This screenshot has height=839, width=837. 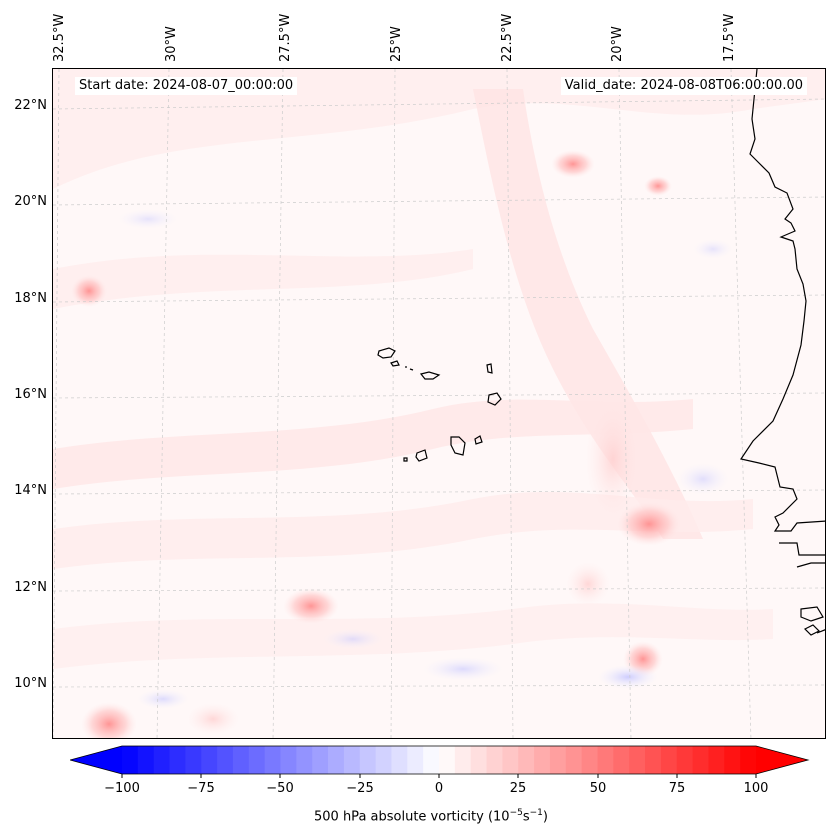 I want to click on colorbar-tick-label: −50, so click(x=280, y=788).